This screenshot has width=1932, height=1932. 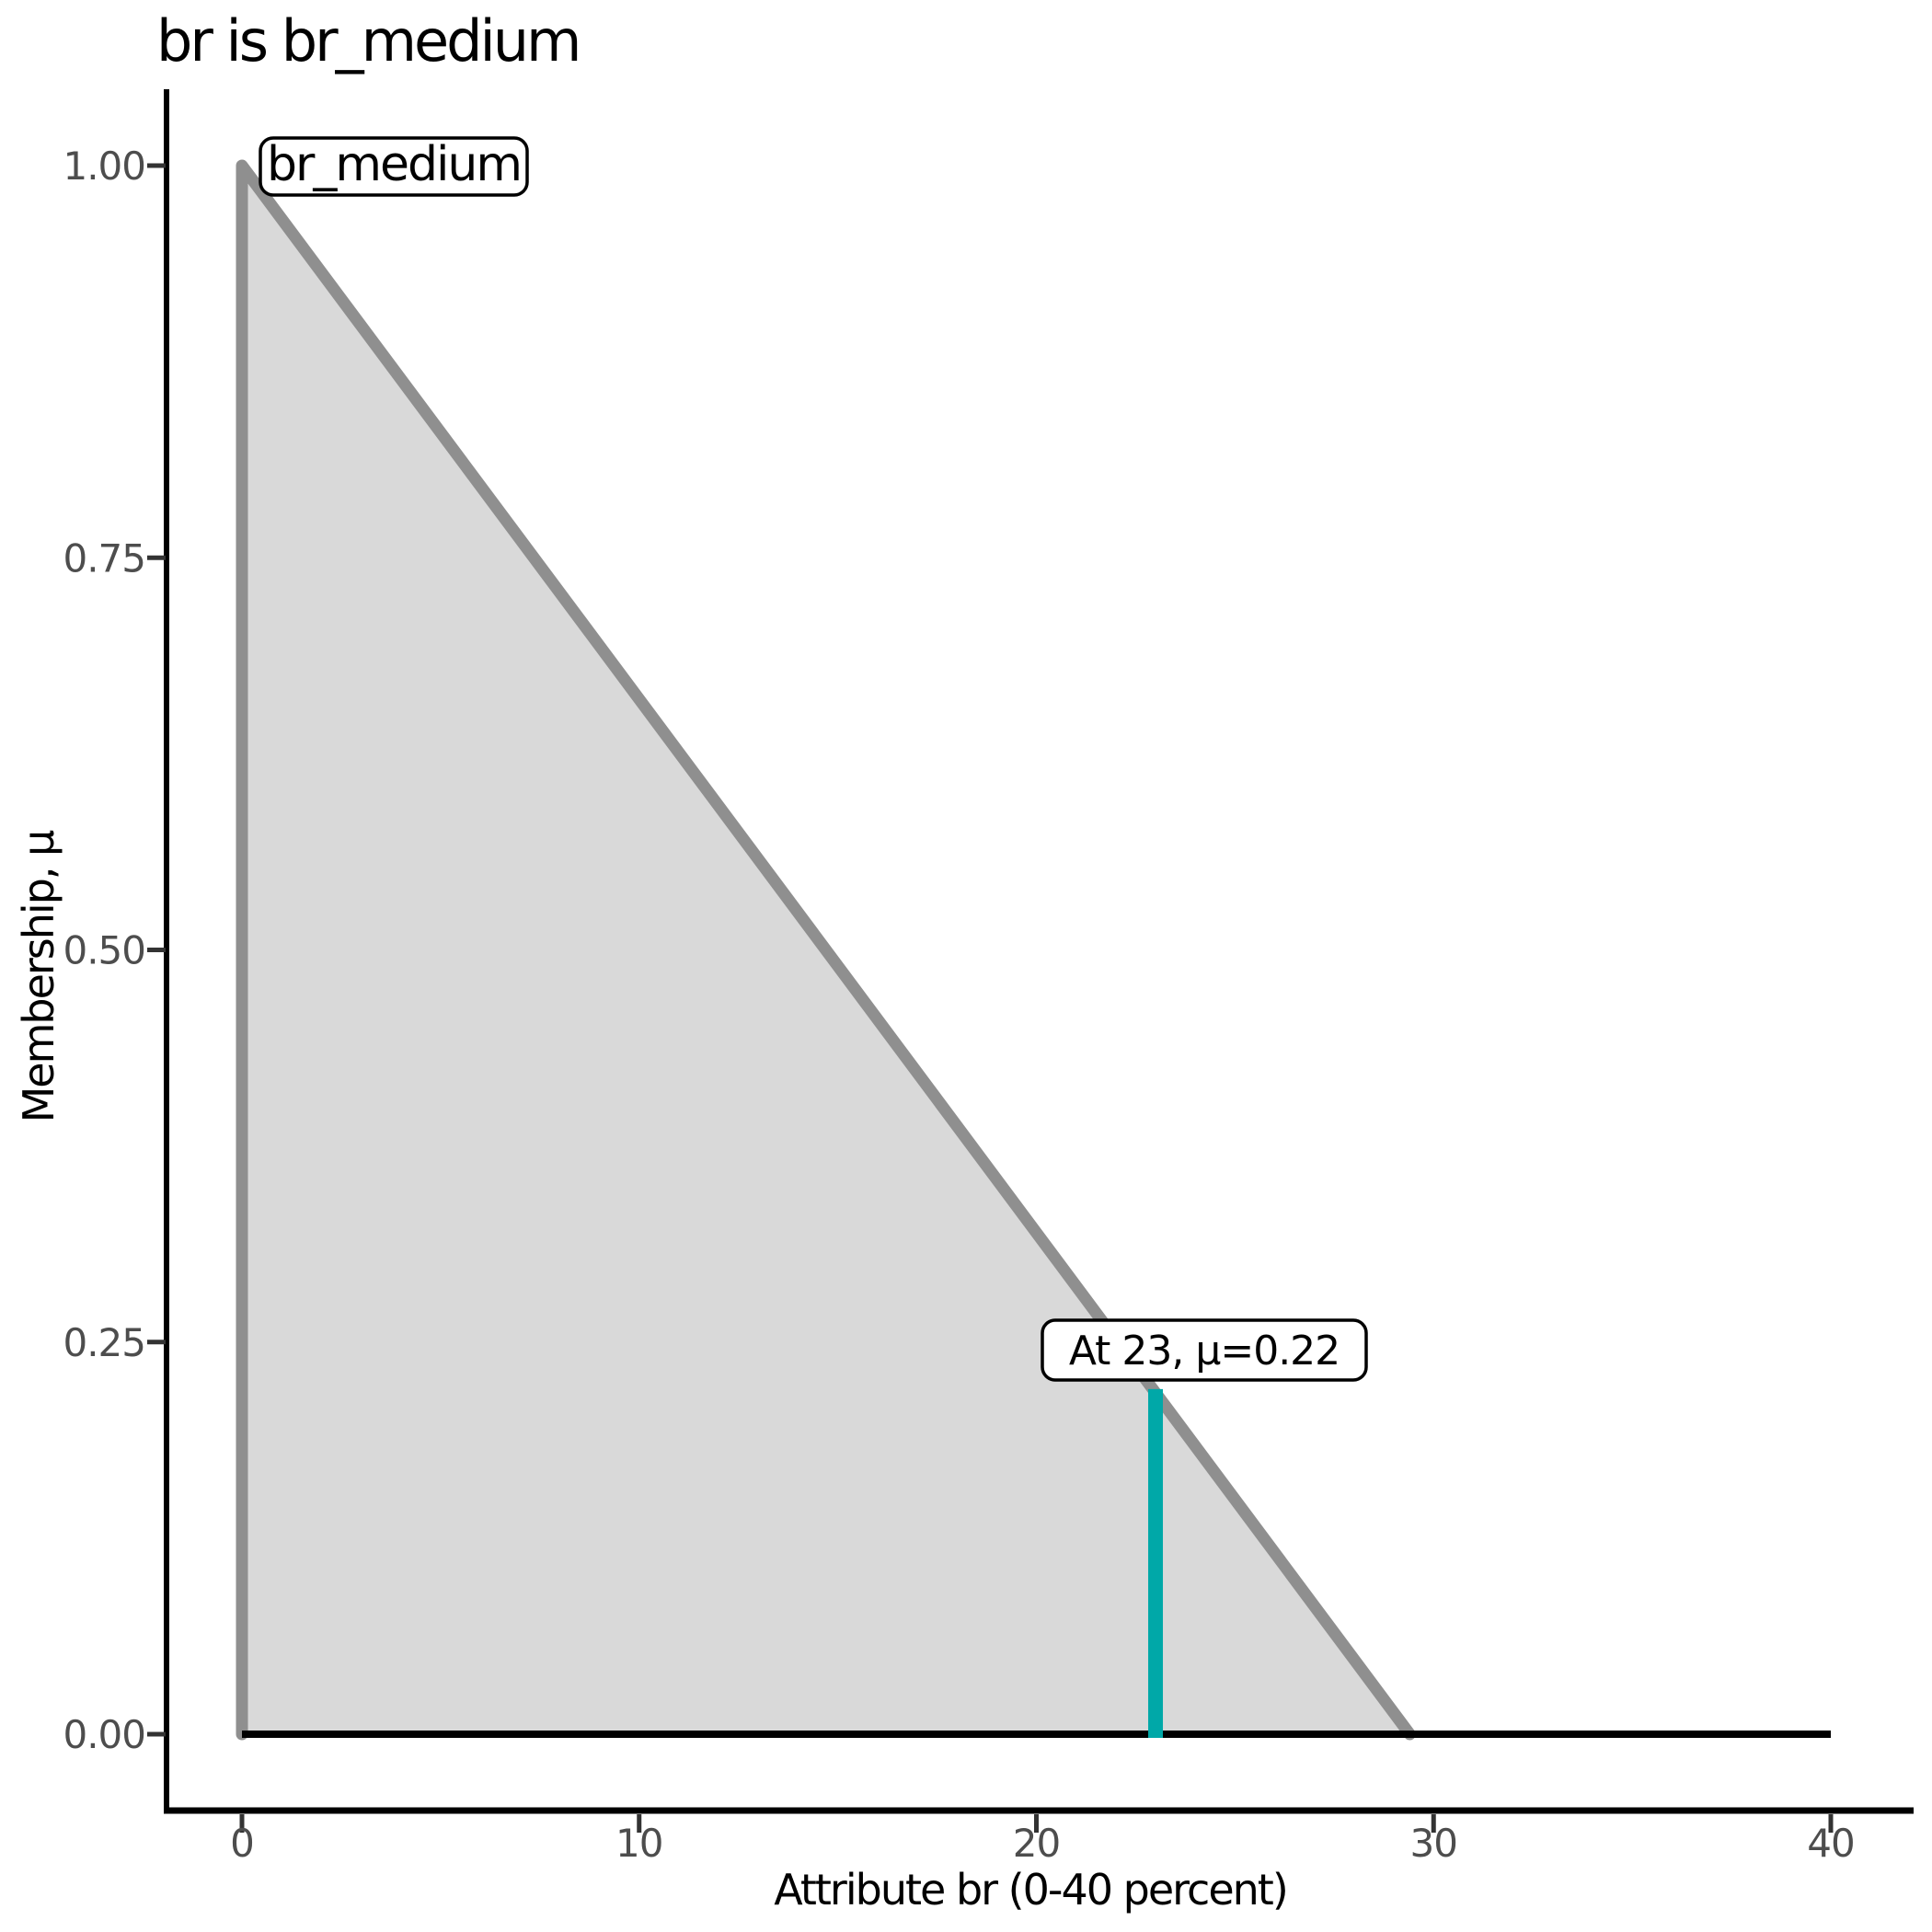 What do you see at coordinates (367, 41) in the screenshot?
I see `chart-title: br is br_medium` at bounding box center [367, 41].